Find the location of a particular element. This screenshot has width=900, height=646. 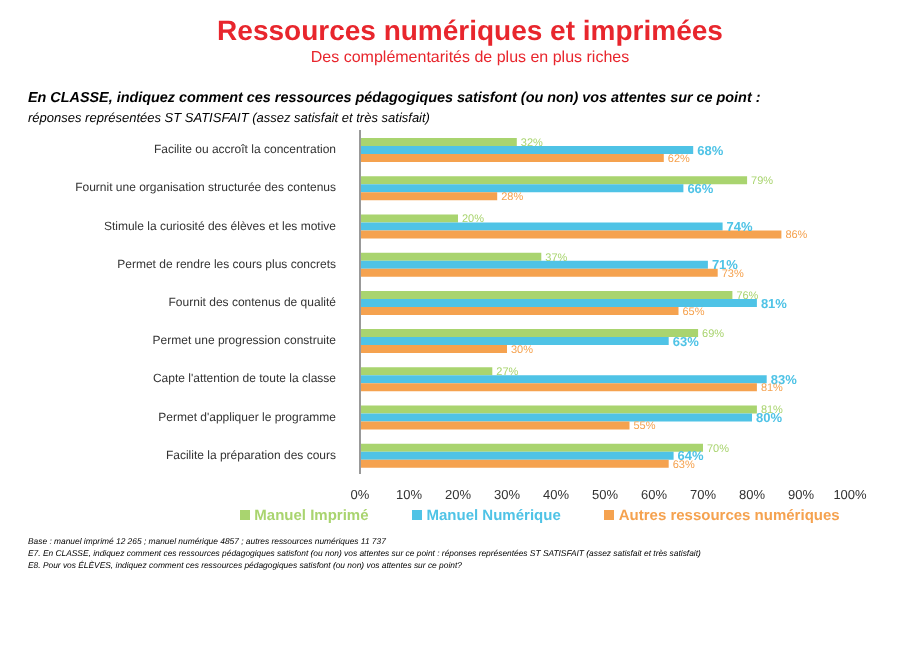

chart-subtitle: Des complémentarités de plus en plus riches is located at coordinates (470, 57).